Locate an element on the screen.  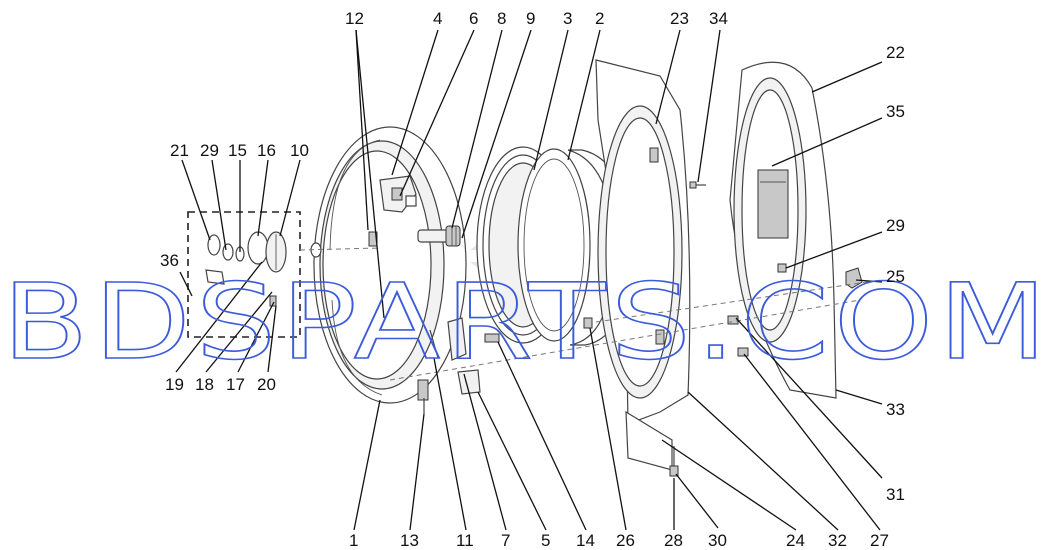
callout-20: 20 is located at coordinates (266, 384).